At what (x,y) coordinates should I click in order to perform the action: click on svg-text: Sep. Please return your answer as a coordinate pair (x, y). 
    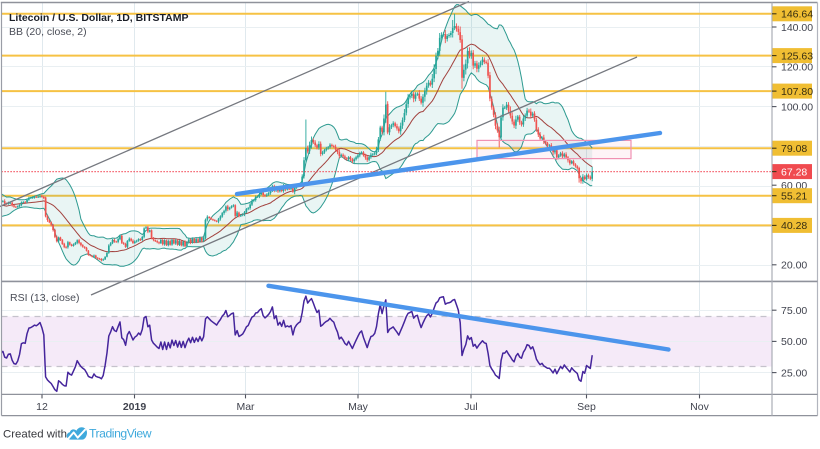
    Looking at the image, I should click on (586, 407).